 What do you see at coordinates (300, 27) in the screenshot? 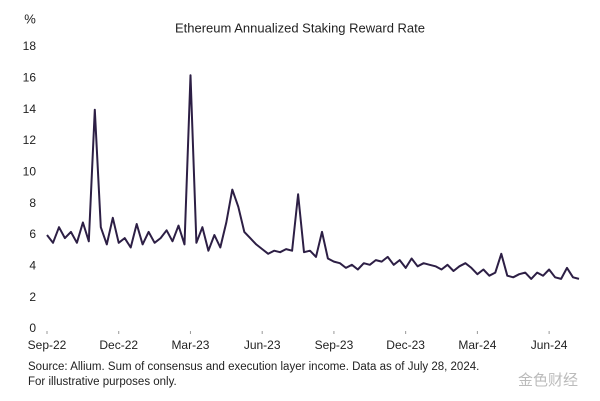
I see `chart-title: Ethereum Annualized Staking Reward Rate` at bounding box center [300, 27].